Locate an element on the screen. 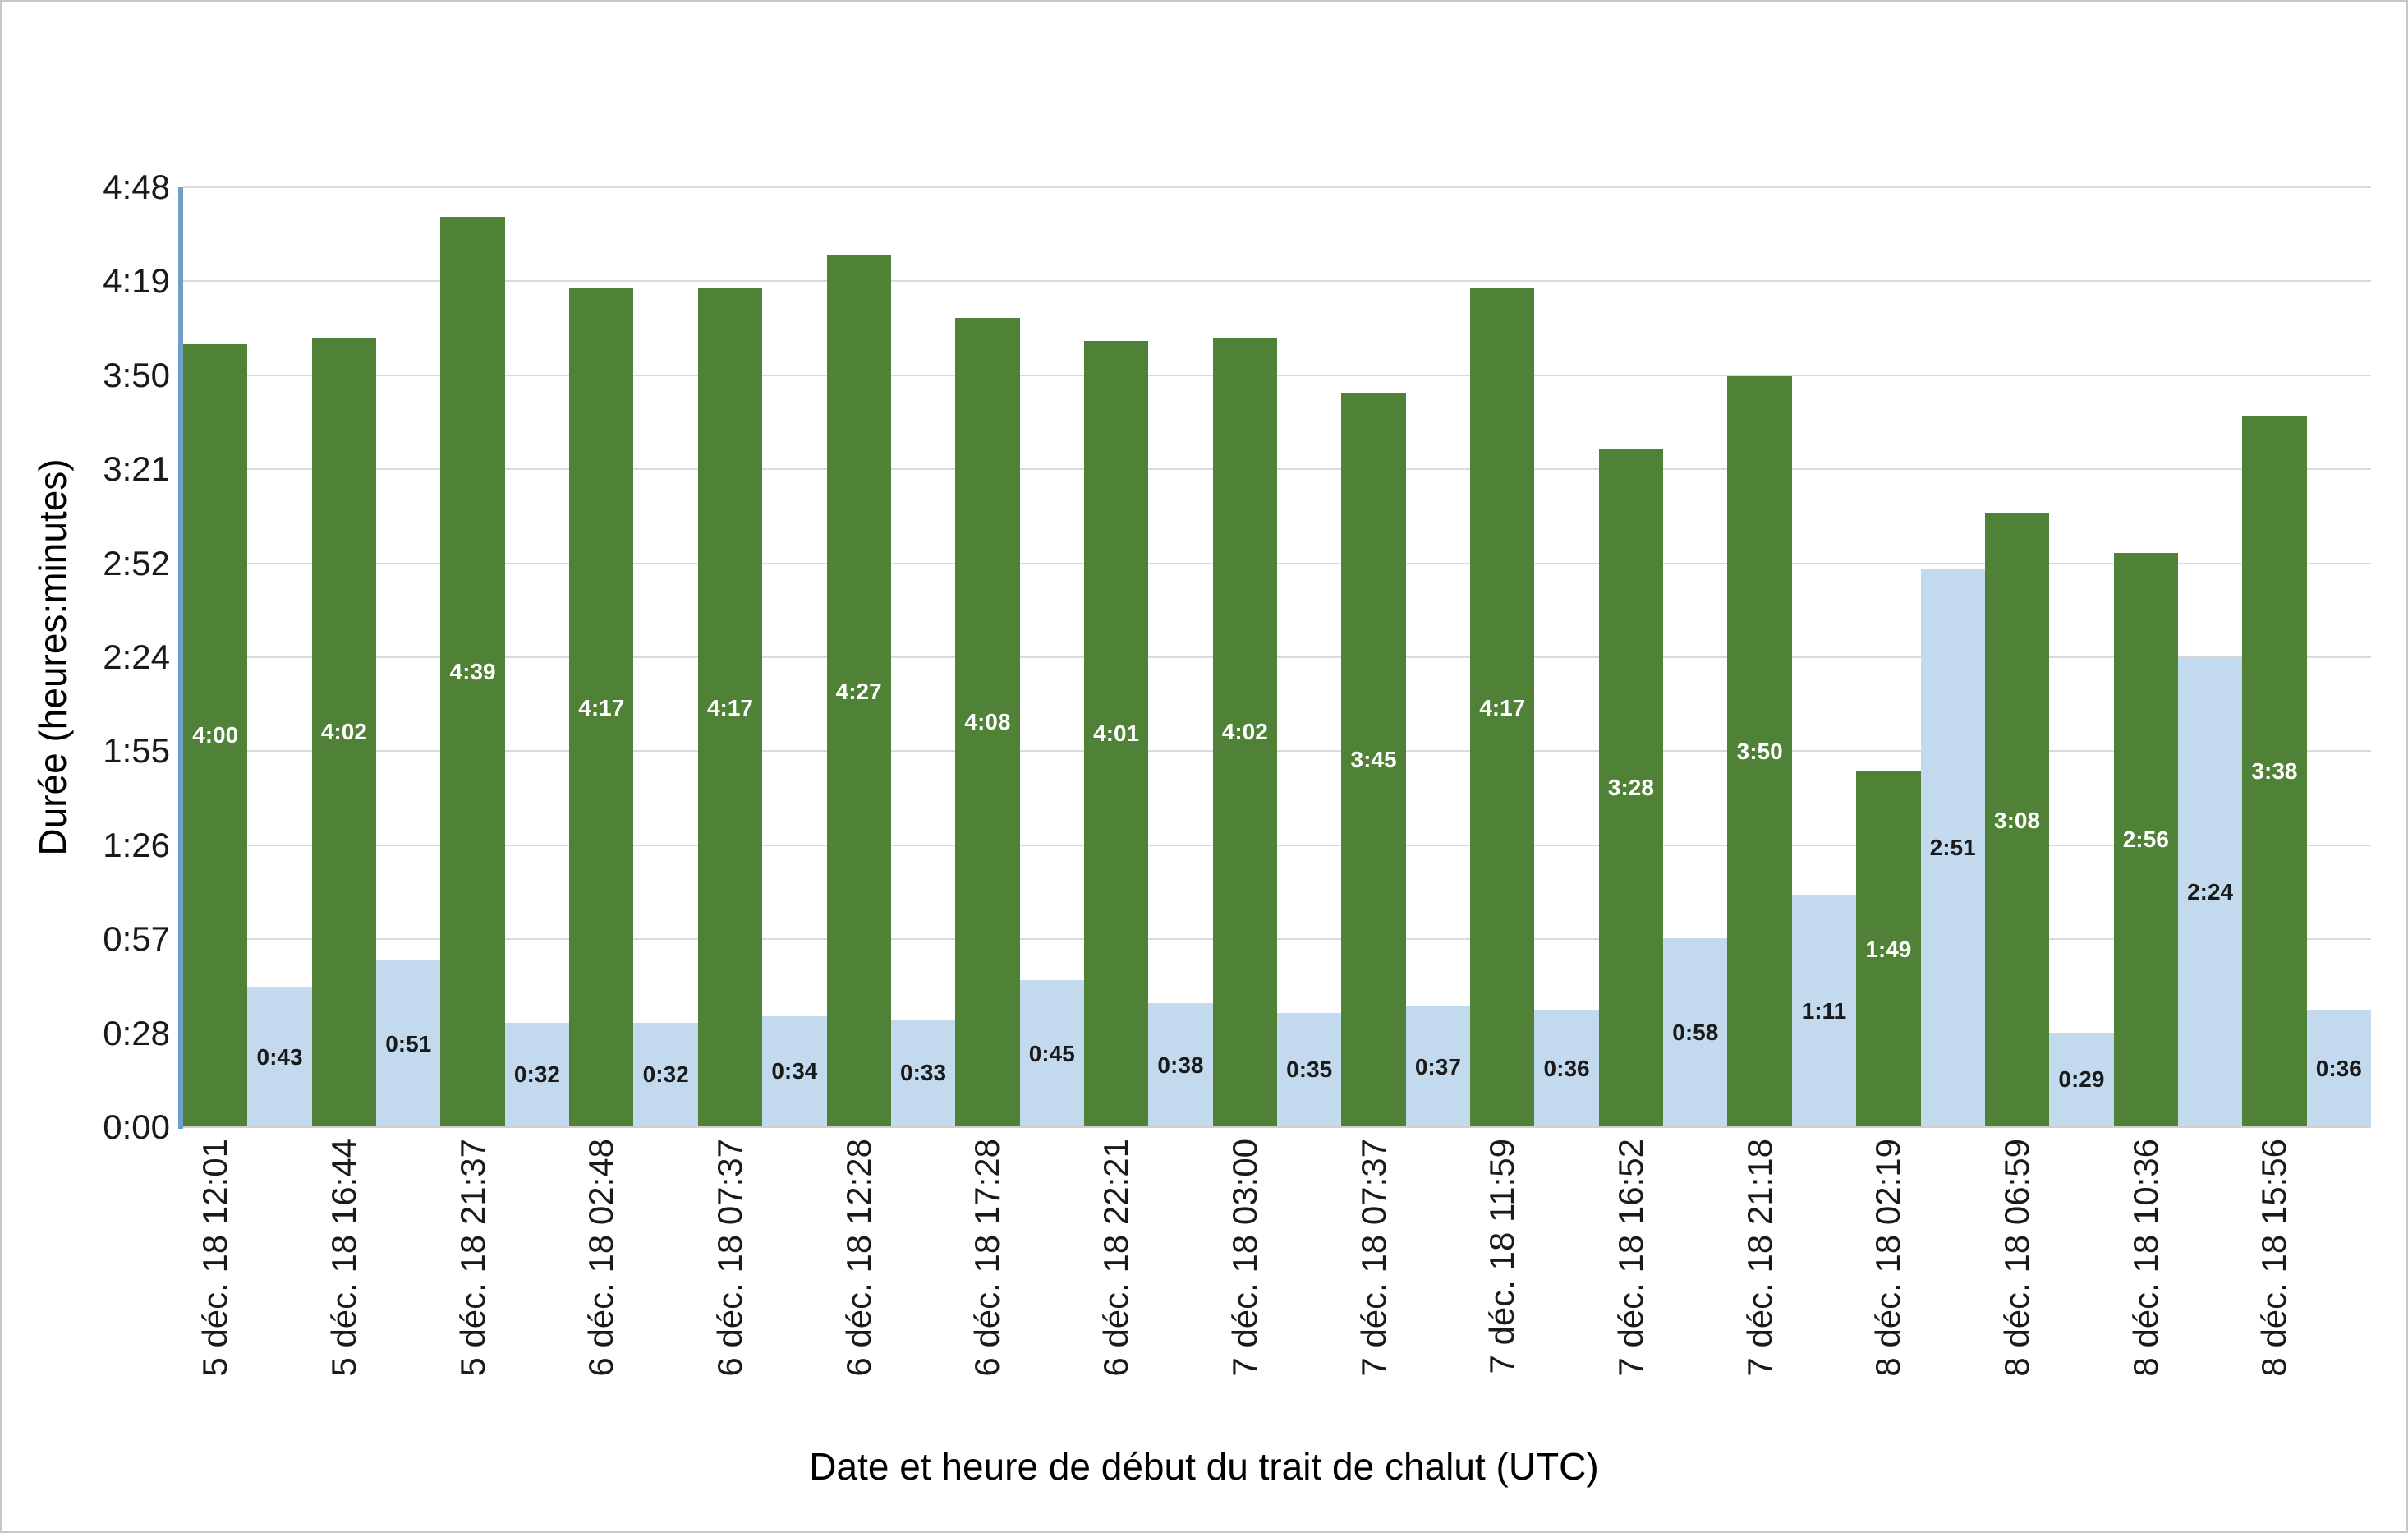 This screenshot has width=2408, height=1533. y-tick-label: 0:57 is located at coordinates (136, 939).